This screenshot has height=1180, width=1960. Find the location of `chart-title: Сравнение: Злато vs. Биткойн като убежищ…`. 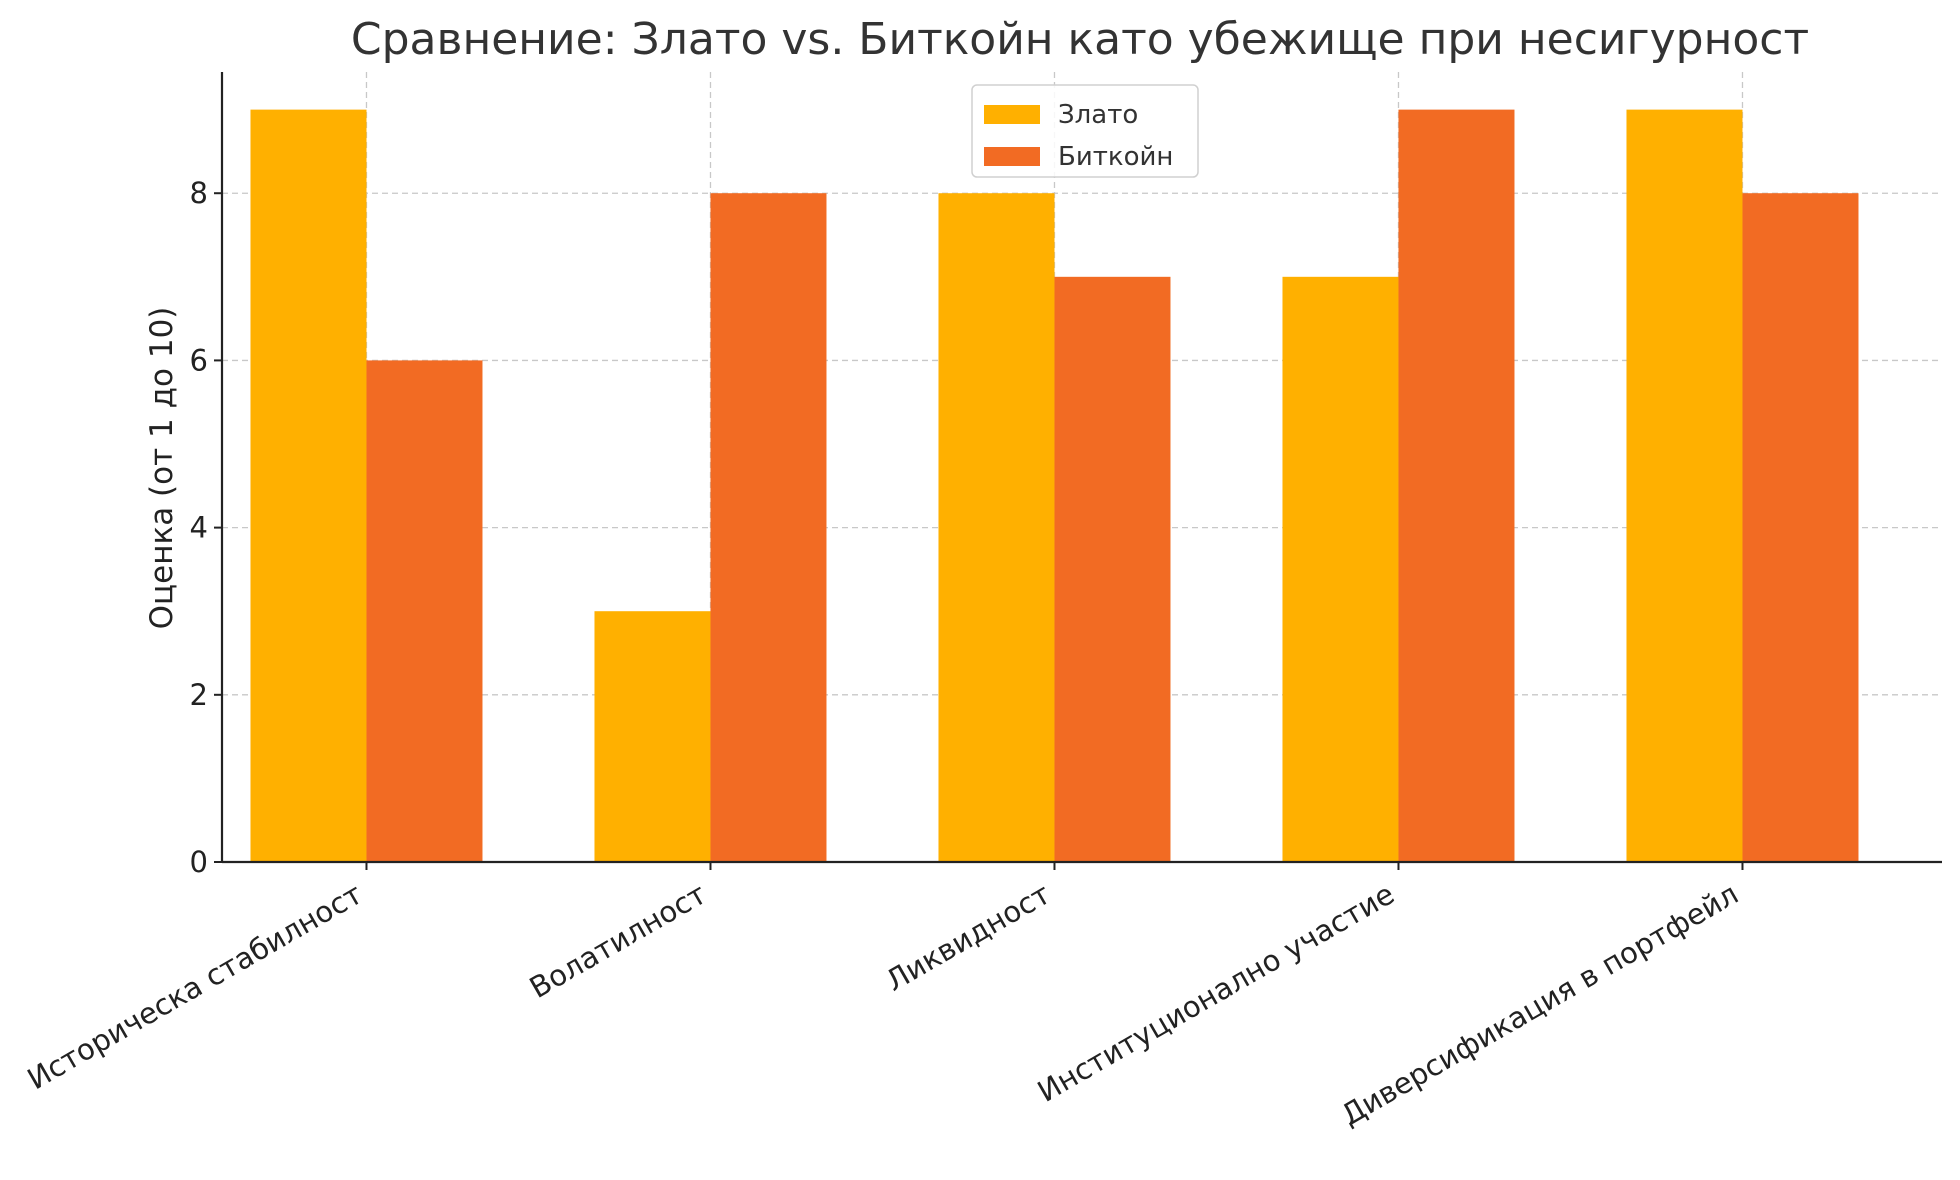

chart-title: Сравнение: Злато vs. Биткойн като убежищ… is located at coordinates (1080, 39).